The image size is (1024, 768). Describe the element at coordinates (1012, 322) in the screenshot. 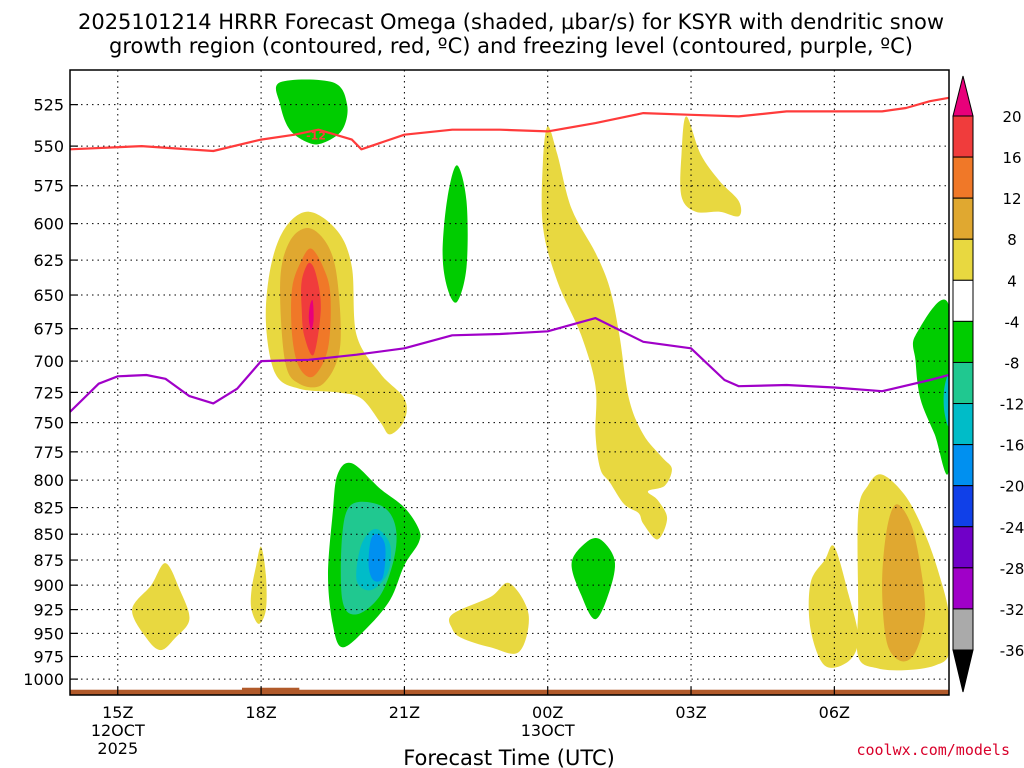

I see `colorbar-label-5: -4` at that location.